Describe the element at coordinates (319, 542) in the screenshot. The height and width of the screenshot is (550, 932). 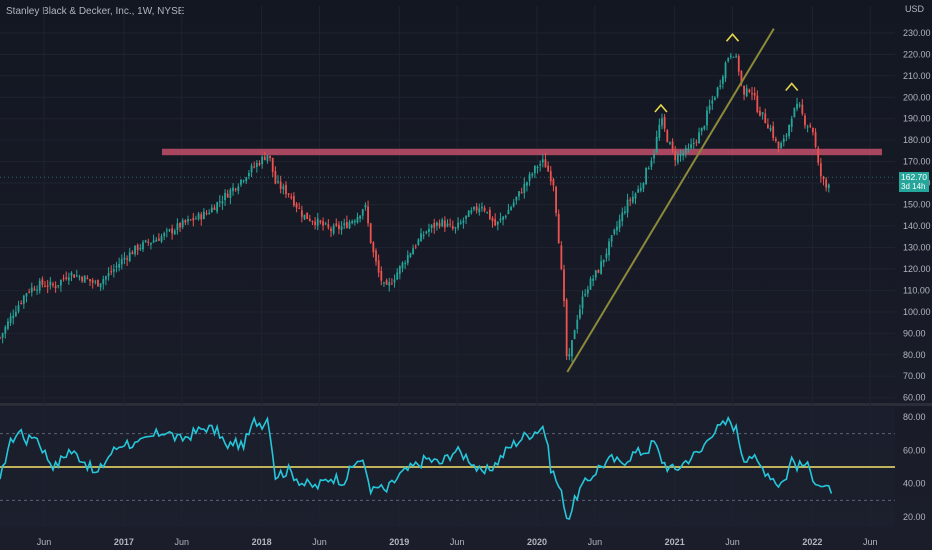
I see `time-axis-label: Jun` at that location.